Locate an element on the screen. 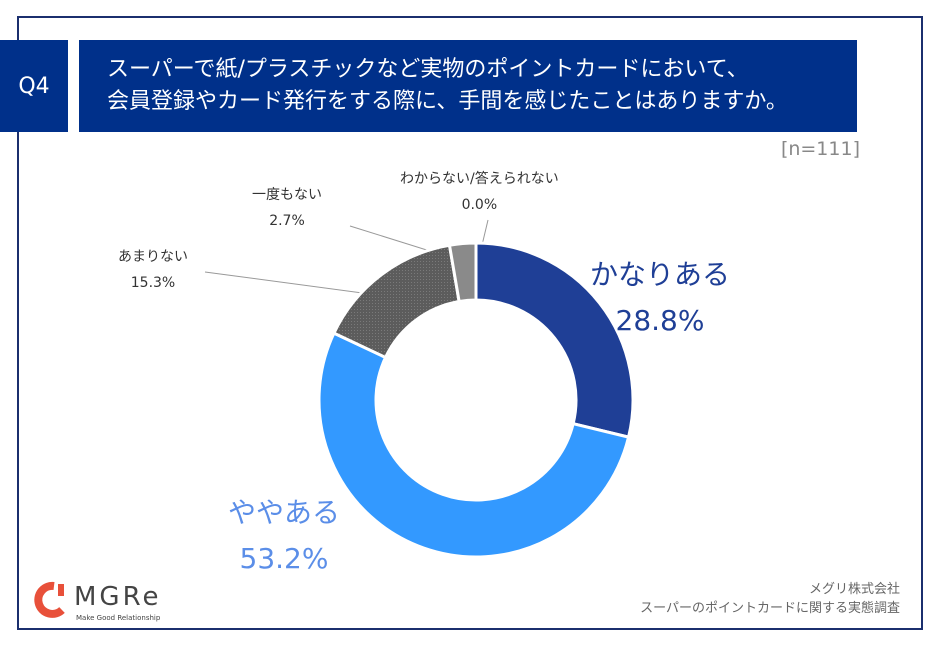 The height and width of the screenshot is (650, 940). survey-name: スーパーのポイントカードに関する実態調査 is located at coordinates (770, 608).